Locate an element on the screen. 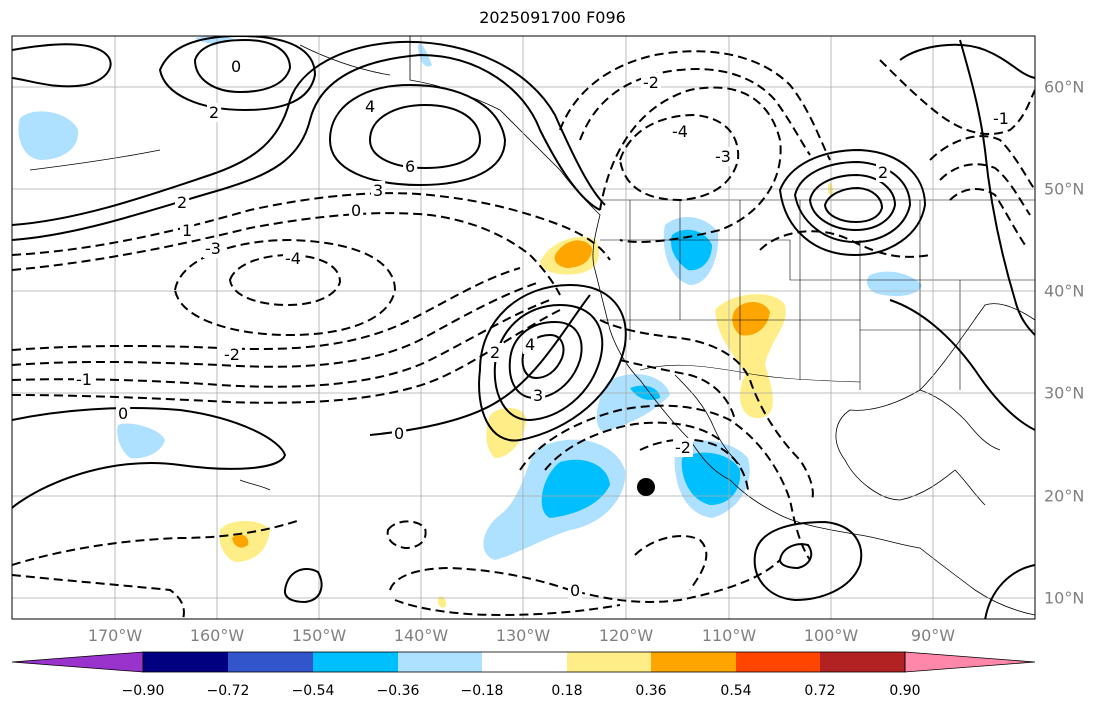 This screenshot has width=1105, height=712. colorbar-tick-label: −0.72 is located at coordinates (228, 691).